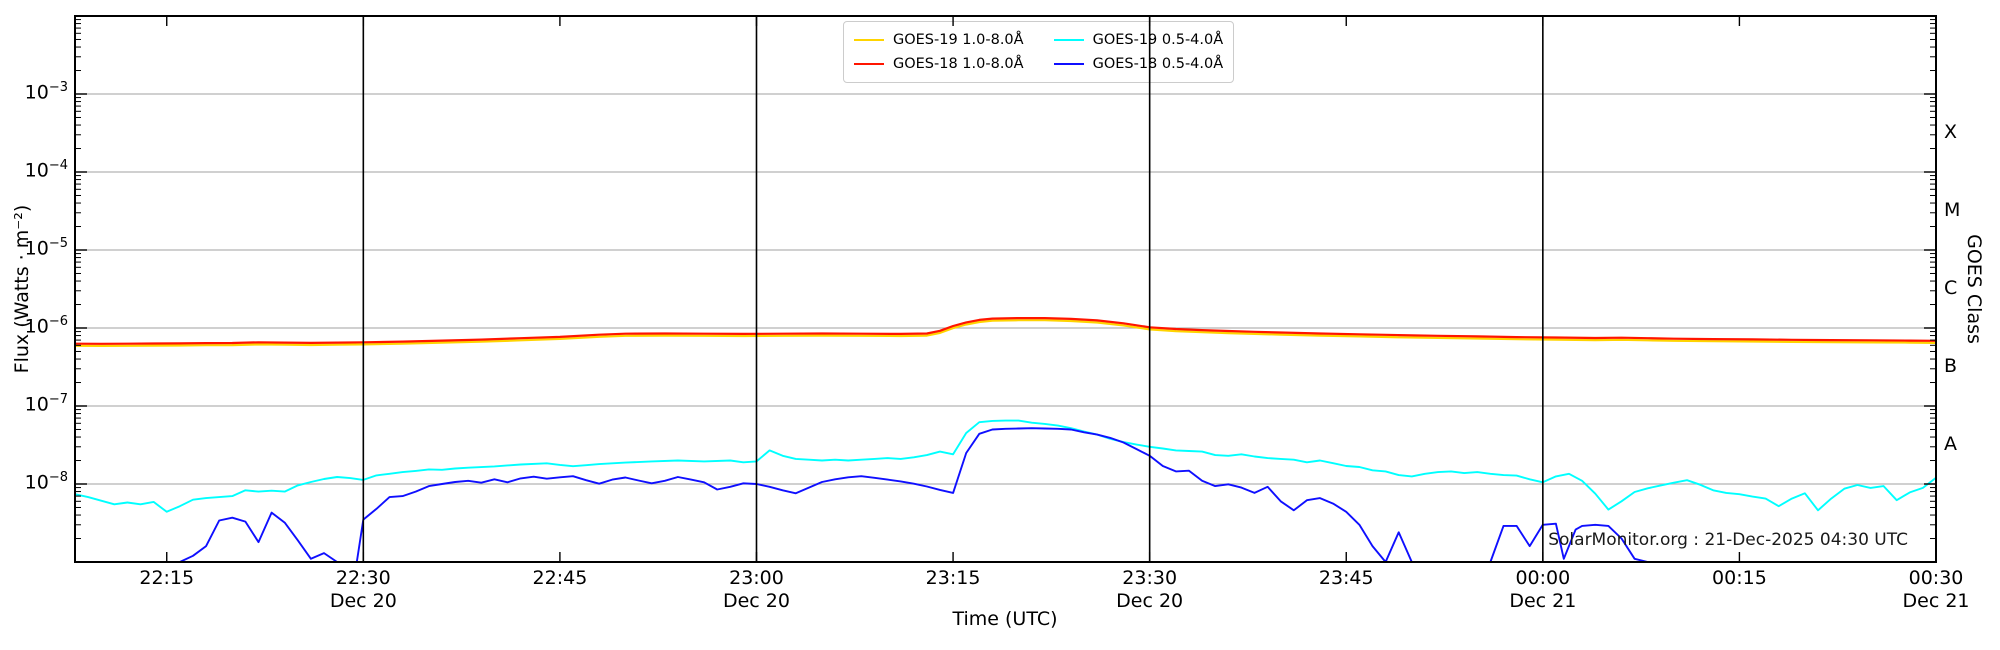  What do you see at coordinates (953, 578) in the screenshot?
I see `x-tick-label: 23:15` at bounding box center [953, 578].